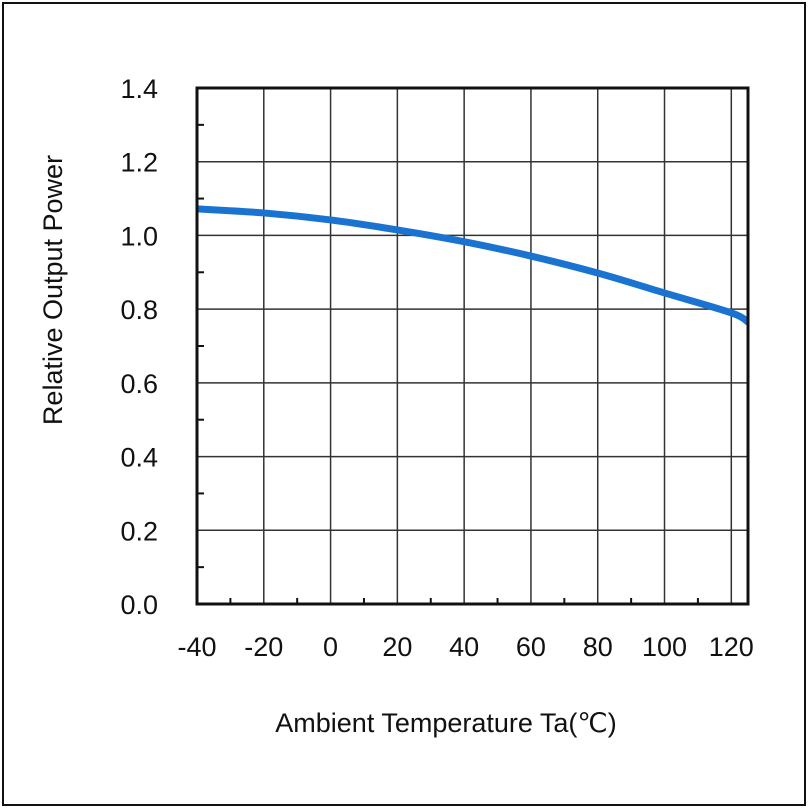 This screenshot has width=812, height=812. Describe the element at coordinates (139, 310) in the screenshot. I see `y-tick-label: 0.8` at that location.